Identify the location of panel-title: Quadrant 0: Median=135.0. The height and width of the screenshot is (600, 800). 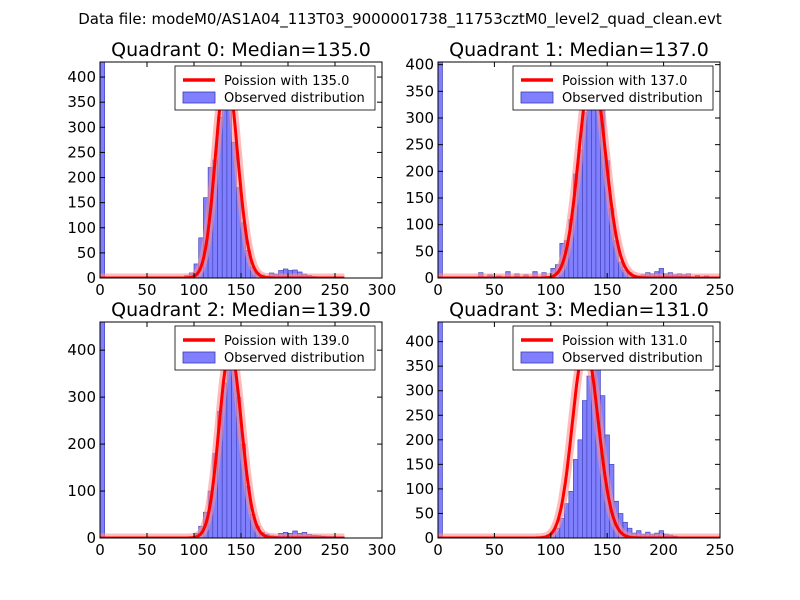
(241, 50).